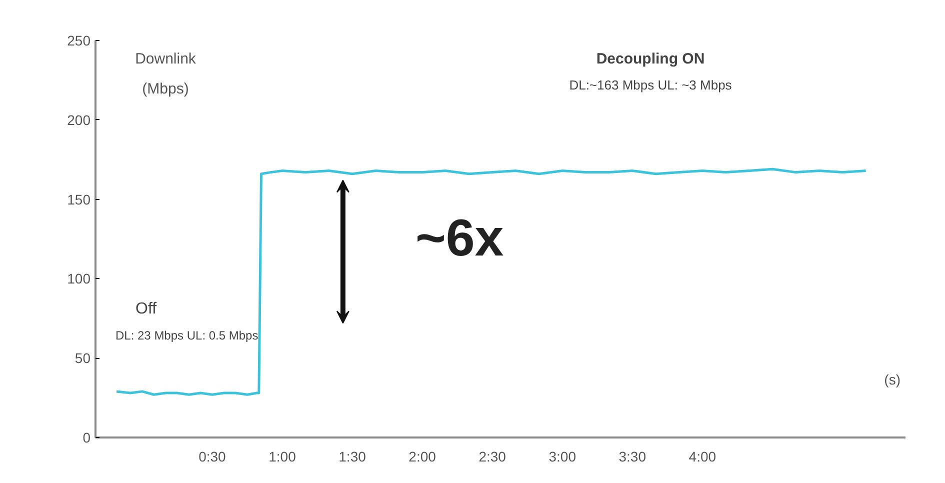 This screenshot has width=945, height=483. What do you see at coordinates (562, 456) in the screenshot?
I see `x-tick-label: 3:00` at bounding box center [562, 456].